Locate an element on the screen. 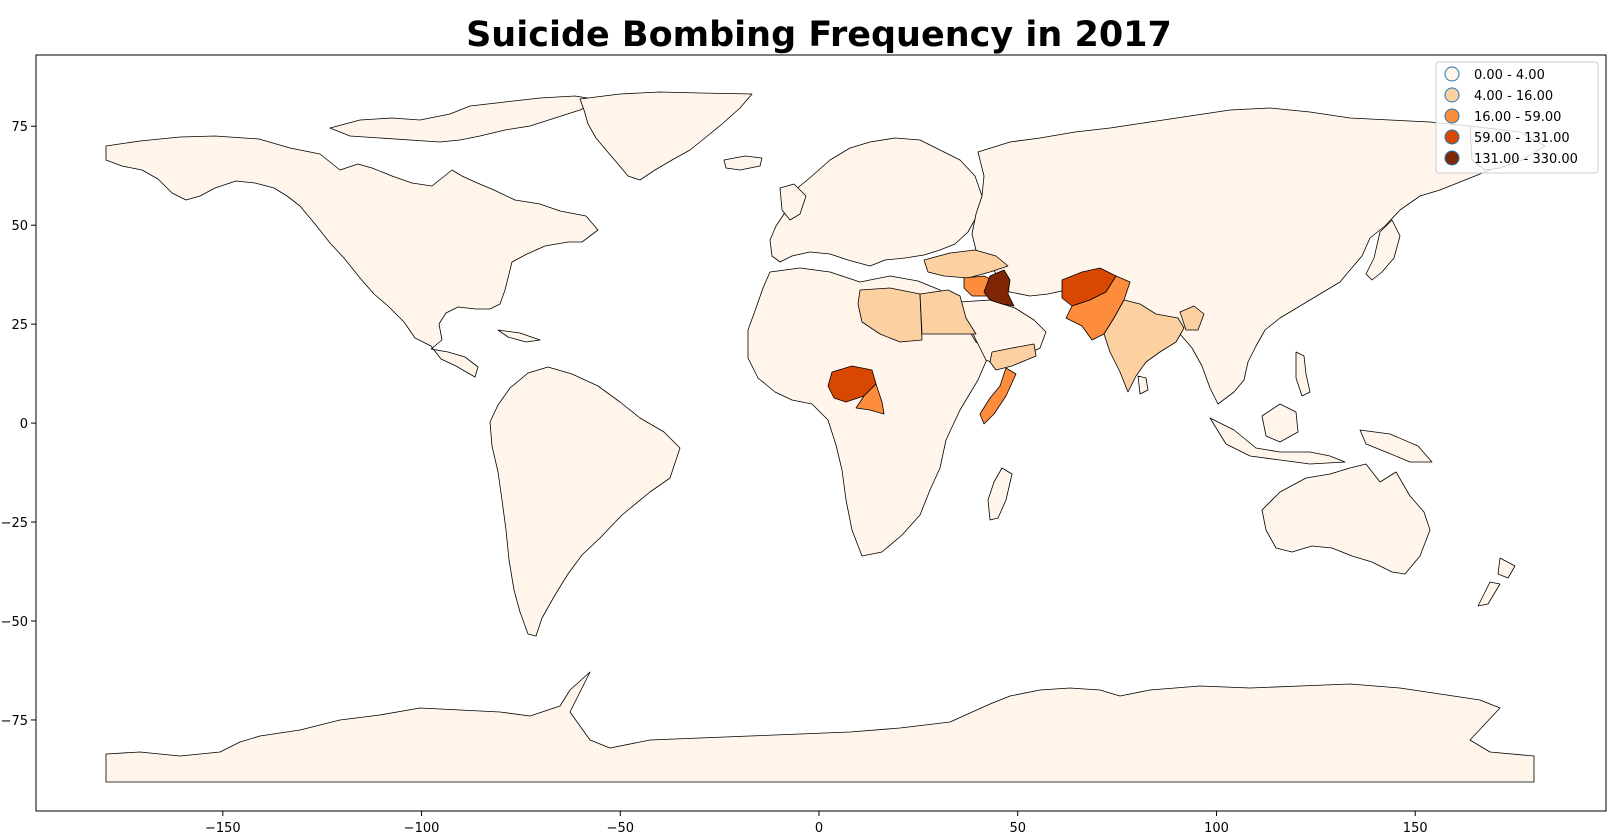  y-tick-label: −75 is located at coordinates (14, 721).